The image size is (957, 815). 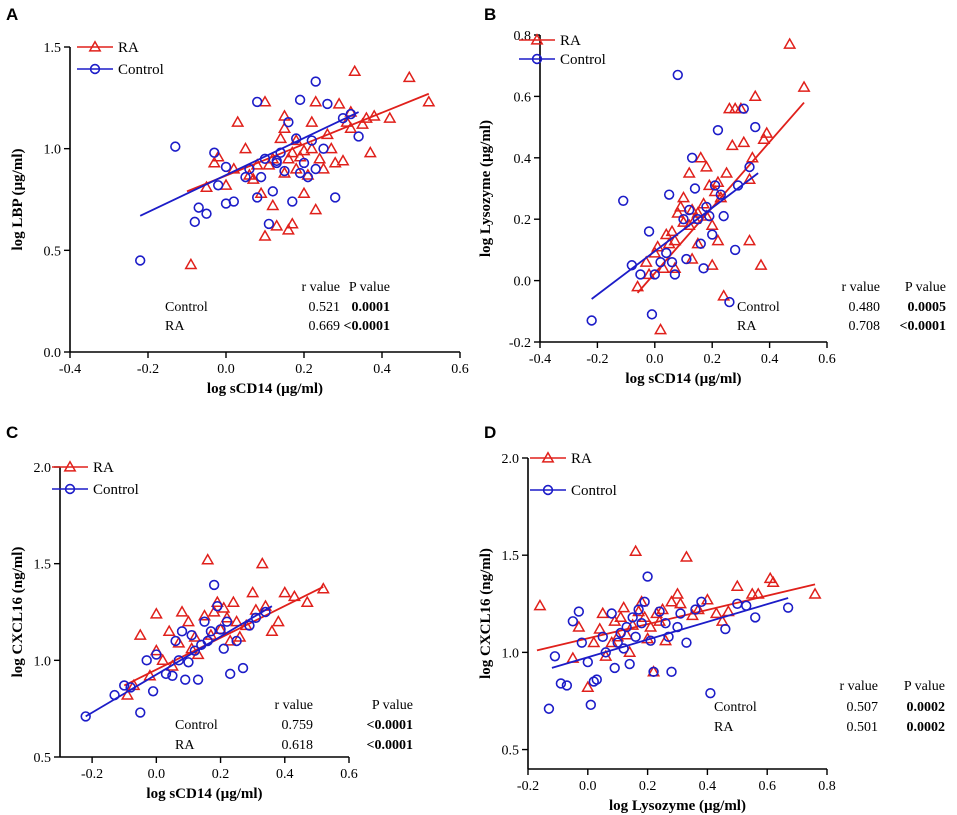 What do you see at coordinates (70, 369) in the screenshot?
I see `x-tick-label: -0.4` at bounding box center [70, 369].